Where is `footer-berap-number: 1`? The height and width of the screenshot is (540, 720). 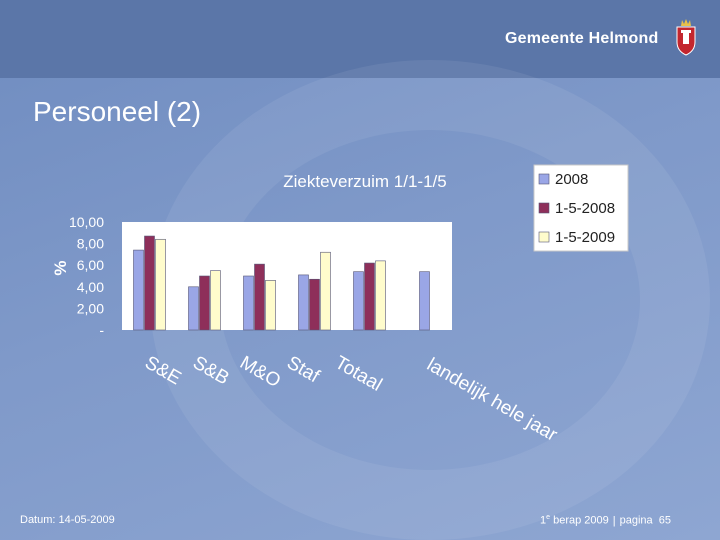 footer-berap-number: 1 is located at coordinates (543, 520).